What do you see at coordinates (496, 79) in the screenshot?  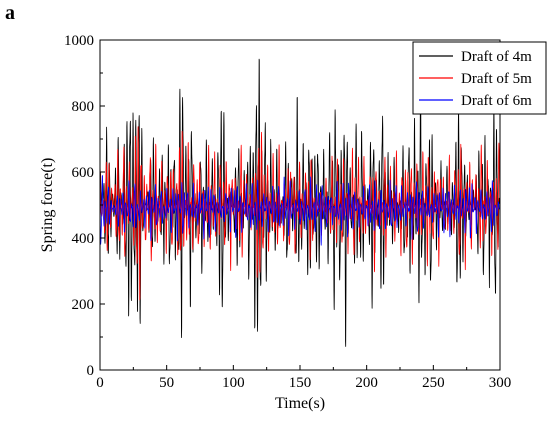 I see `legend-label: Draft of 5m` at bounding box center [496, 79].